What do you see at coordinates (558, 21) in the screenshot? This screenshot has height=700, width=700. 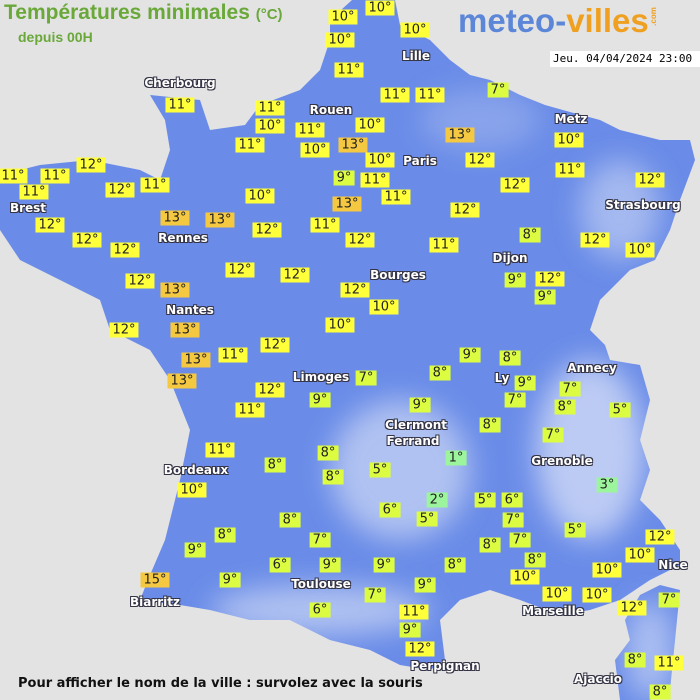 I see `meteo-villes-logo: meteo-villes .com` at bounding box center [558, 21].